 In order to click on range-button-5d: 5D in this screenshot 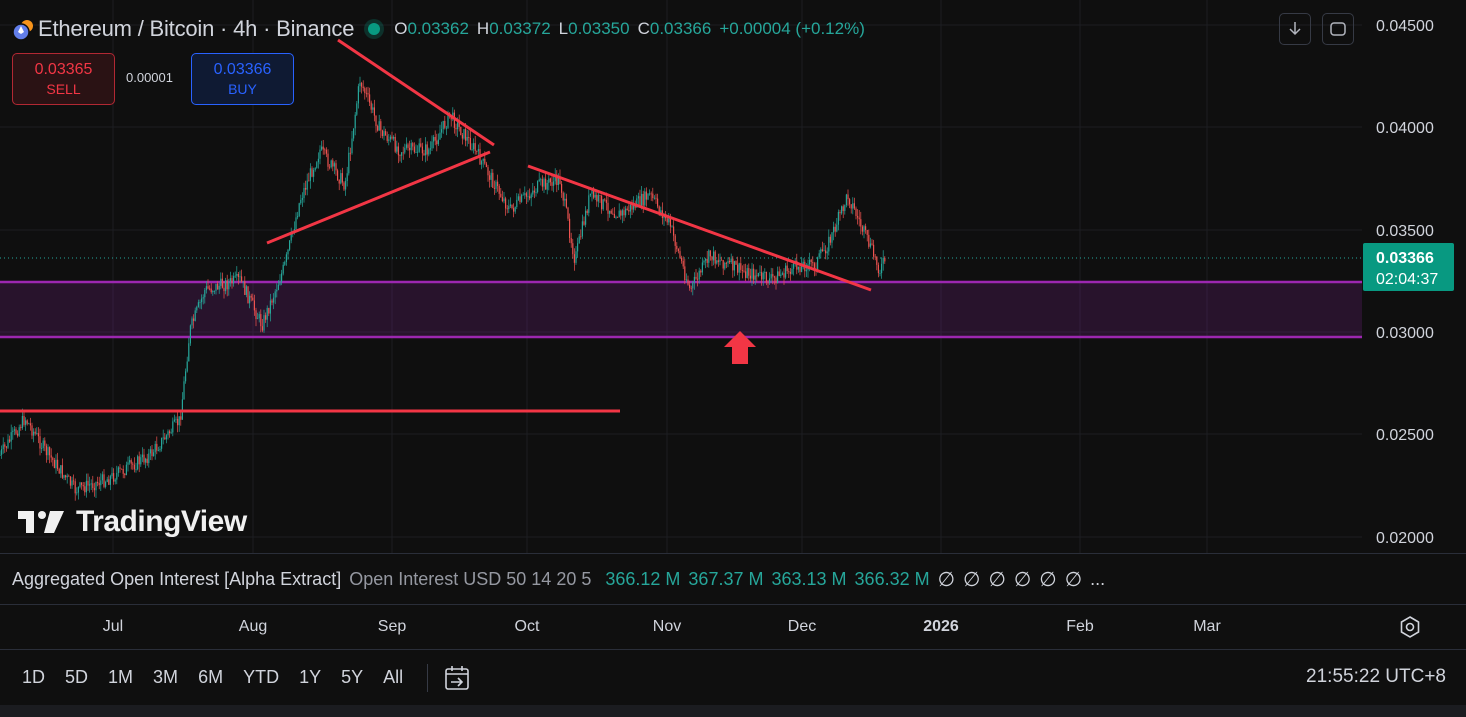, I will do `click(77, 677)`.